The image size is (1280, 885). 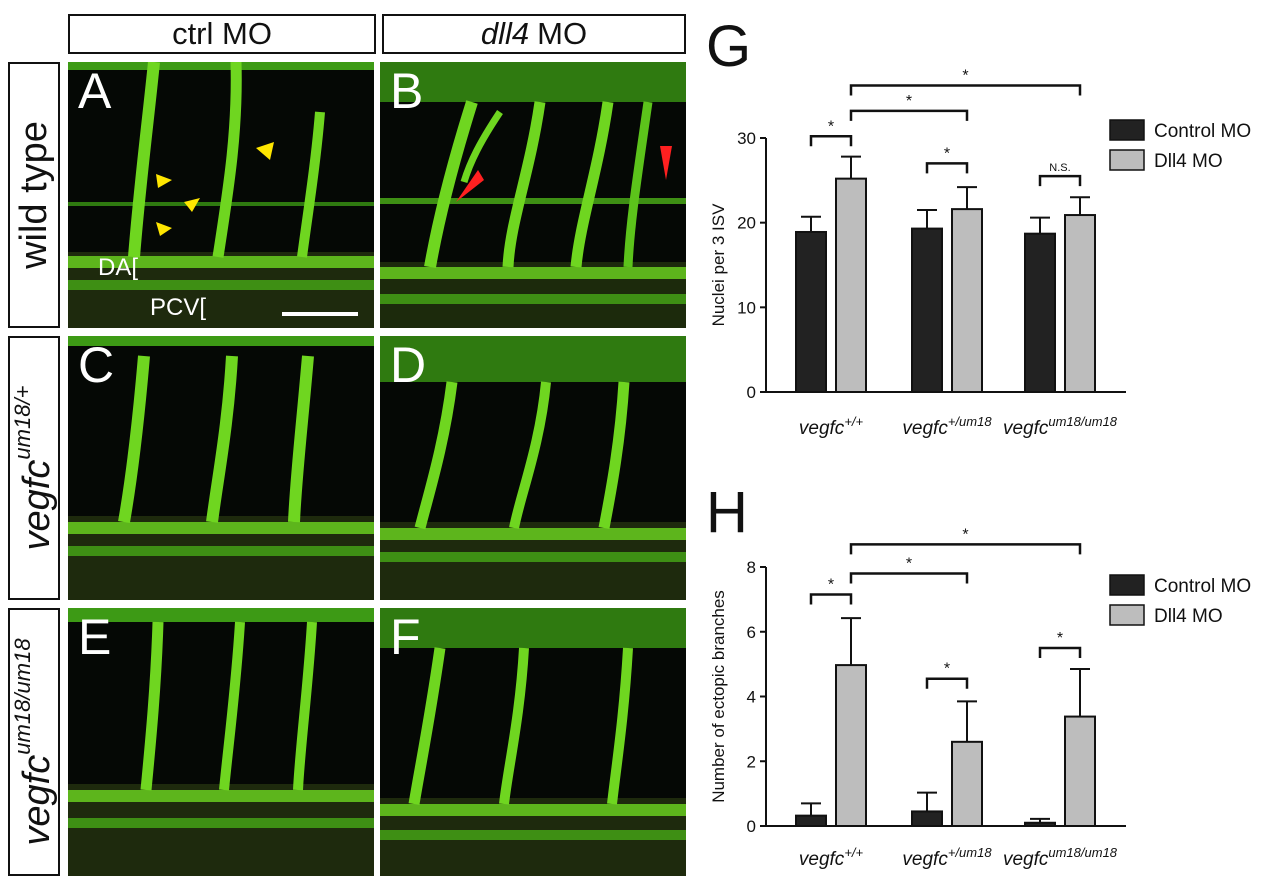 I want to click on y-tick-label-2: 4, so click(x=751, y=697).